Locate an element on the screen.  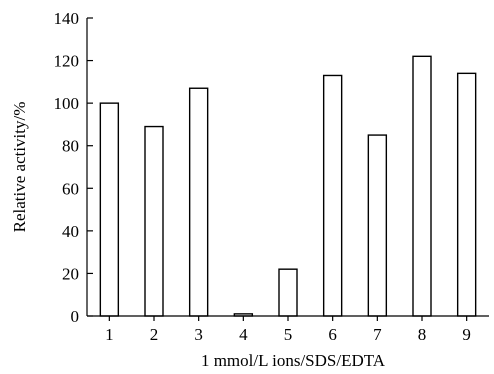
y-axis-label: Relative activity/% is located at coordinates (19, 167).